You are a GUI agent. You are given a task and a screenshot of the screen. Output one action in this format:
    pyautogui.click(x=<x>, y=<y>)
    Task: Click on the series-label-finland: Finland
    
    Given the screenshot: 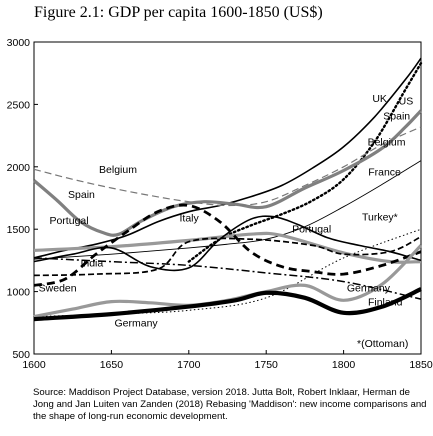 What is the action you would take?
    pyautogui.click(x=385, y=302)
    